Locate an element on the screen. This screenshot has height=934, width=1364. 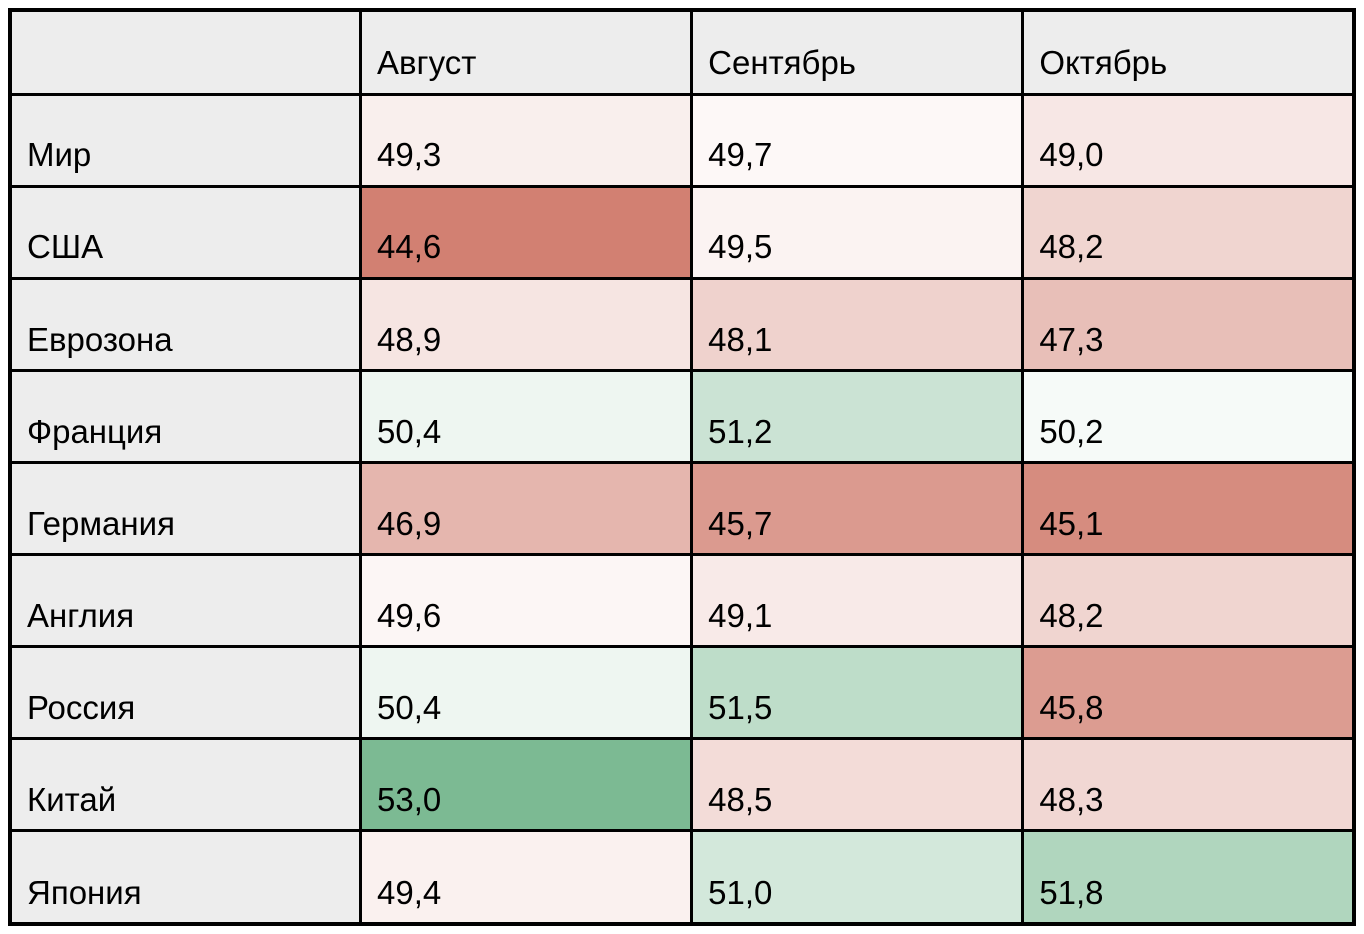
value-cell: 48,1 is located at coordinates (857, 324).